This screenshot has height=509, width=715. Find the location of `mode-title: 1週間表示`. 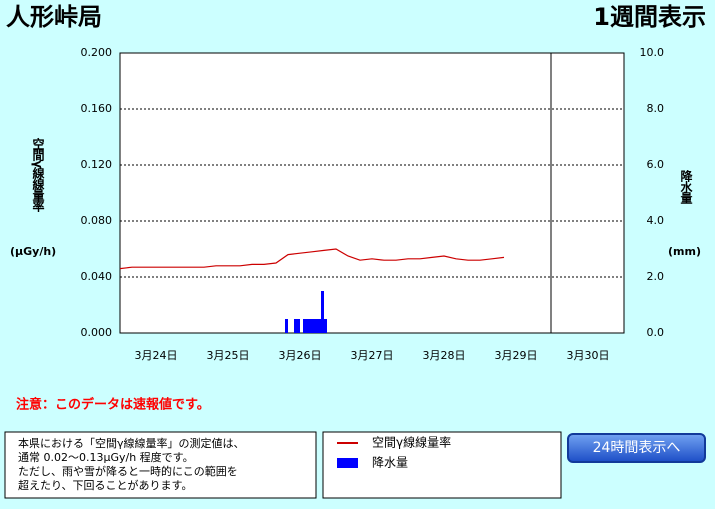

mode-title: 1週間表示 is located at coordinates (649, 17).